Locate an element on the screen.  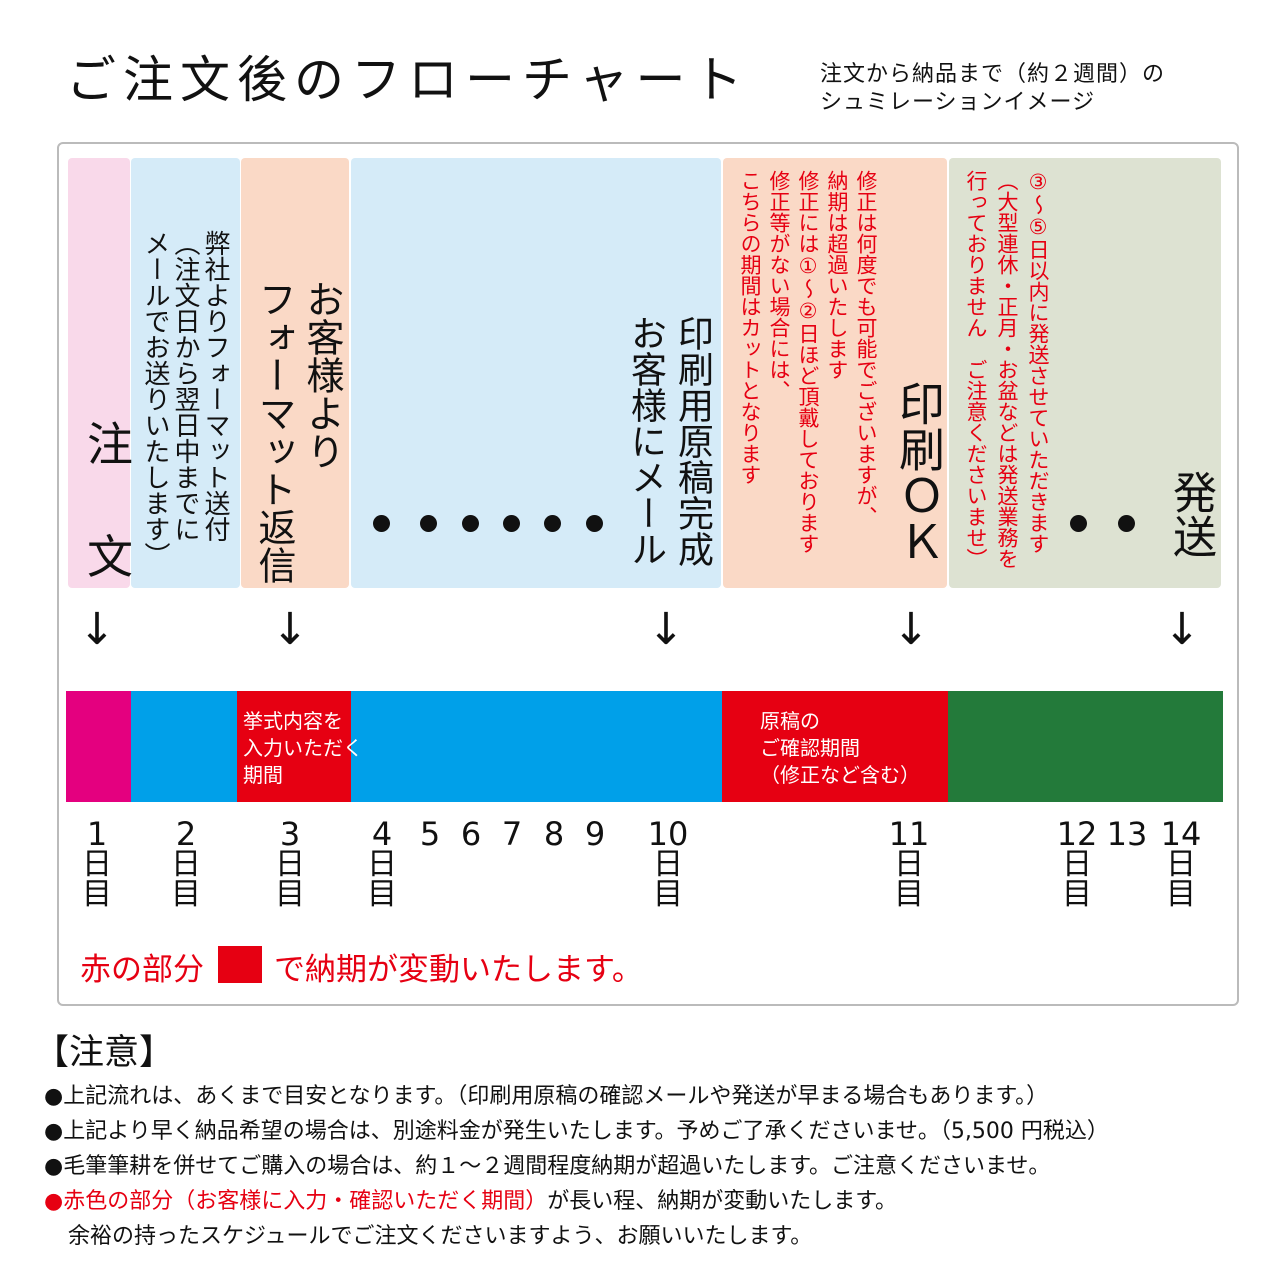
day-number: 2 is located at coordinates (186, 834).